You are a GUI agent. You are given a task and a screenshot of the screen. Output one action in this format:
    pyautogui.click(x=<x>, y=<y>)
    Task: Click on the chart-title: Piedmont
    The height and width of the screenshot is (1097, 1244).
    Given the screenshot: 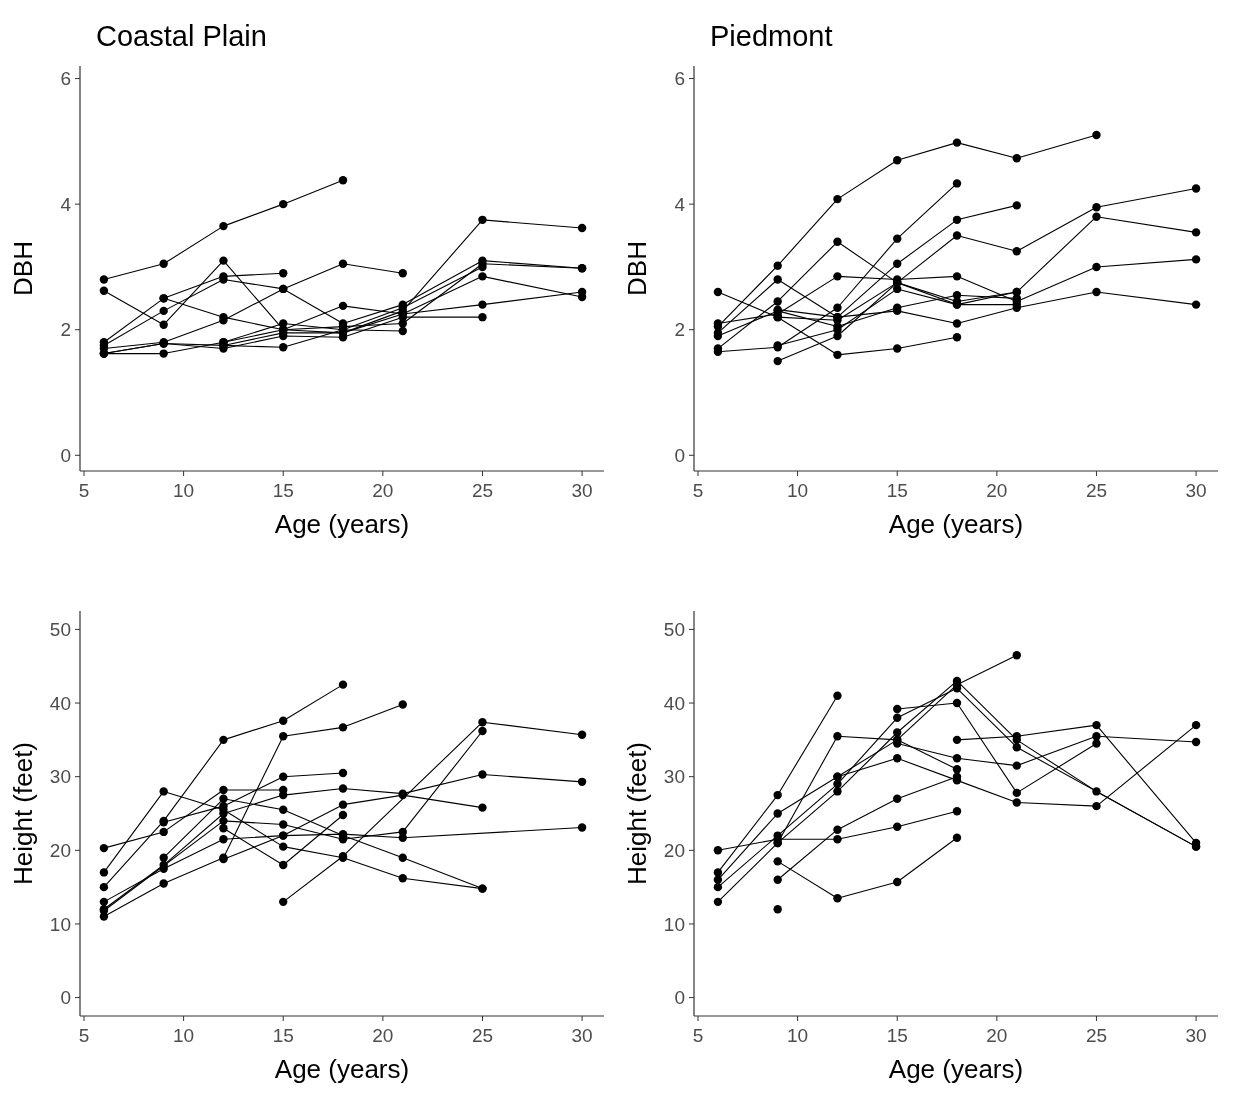 What is the action you would take?
    pyautogui.click(x=771, y=36)
    